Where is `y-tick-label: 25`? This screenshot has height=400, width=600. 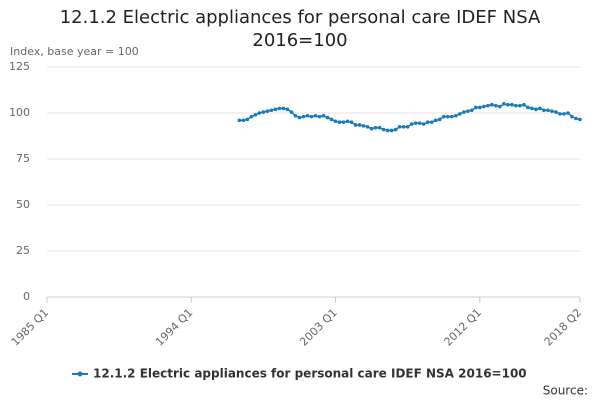
y-tick-label: 25 is located at coordinates (23, 250).